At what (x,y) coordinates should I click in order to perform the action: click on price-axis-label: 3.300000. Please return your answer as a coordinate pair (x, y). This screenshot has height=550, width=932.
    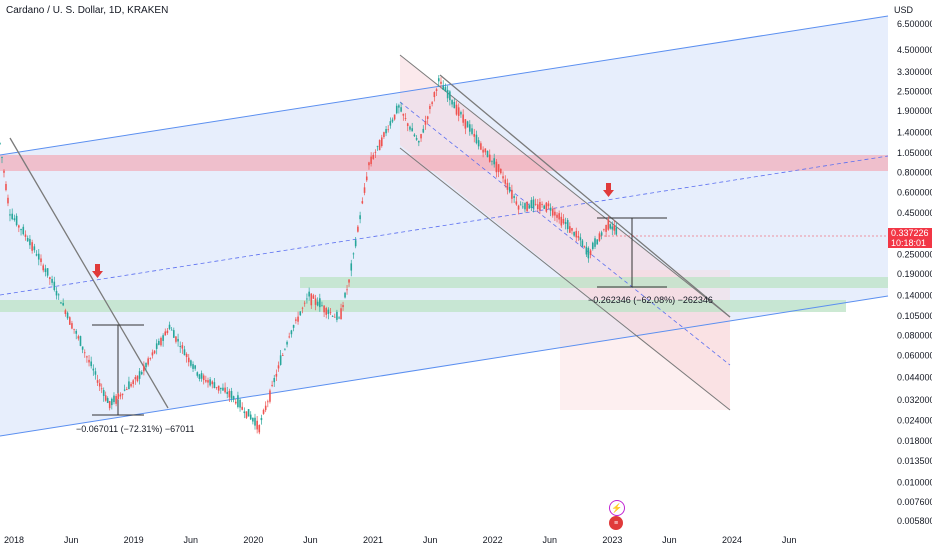
    Looking at the image, I should click on (914, 72).